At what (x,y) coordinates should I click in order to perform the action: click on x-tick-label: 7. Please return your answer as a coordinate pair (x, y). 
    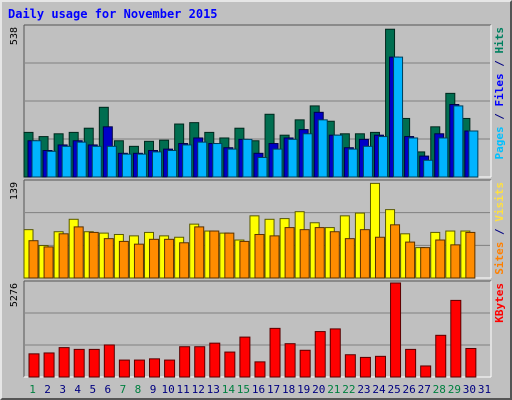
    Looking at the image, I should click on (123, 389).